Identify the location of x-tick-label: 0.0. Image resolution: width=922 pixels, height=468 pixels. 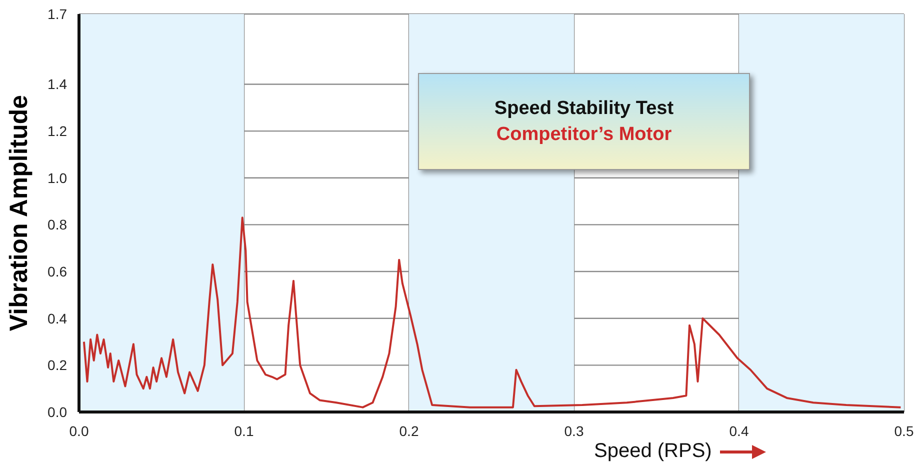
(79, 430).